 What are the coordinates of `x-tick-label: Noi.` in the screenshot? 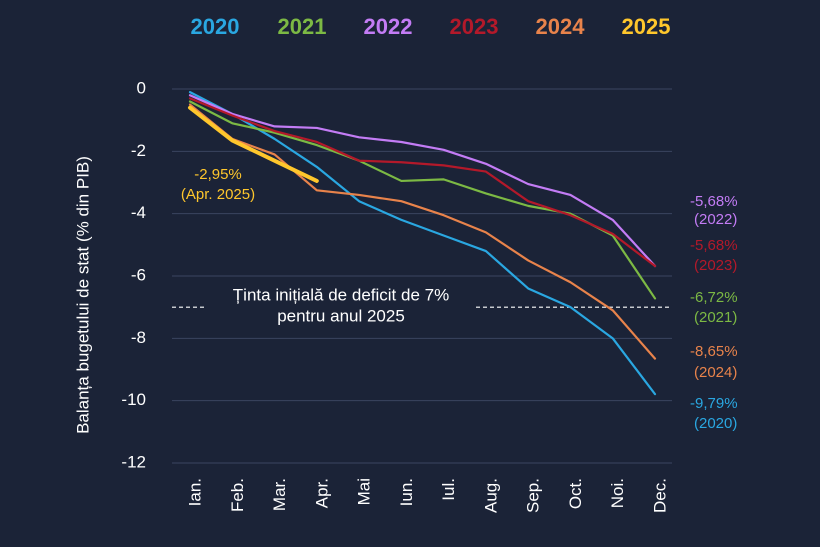 It's located at (617, 493).